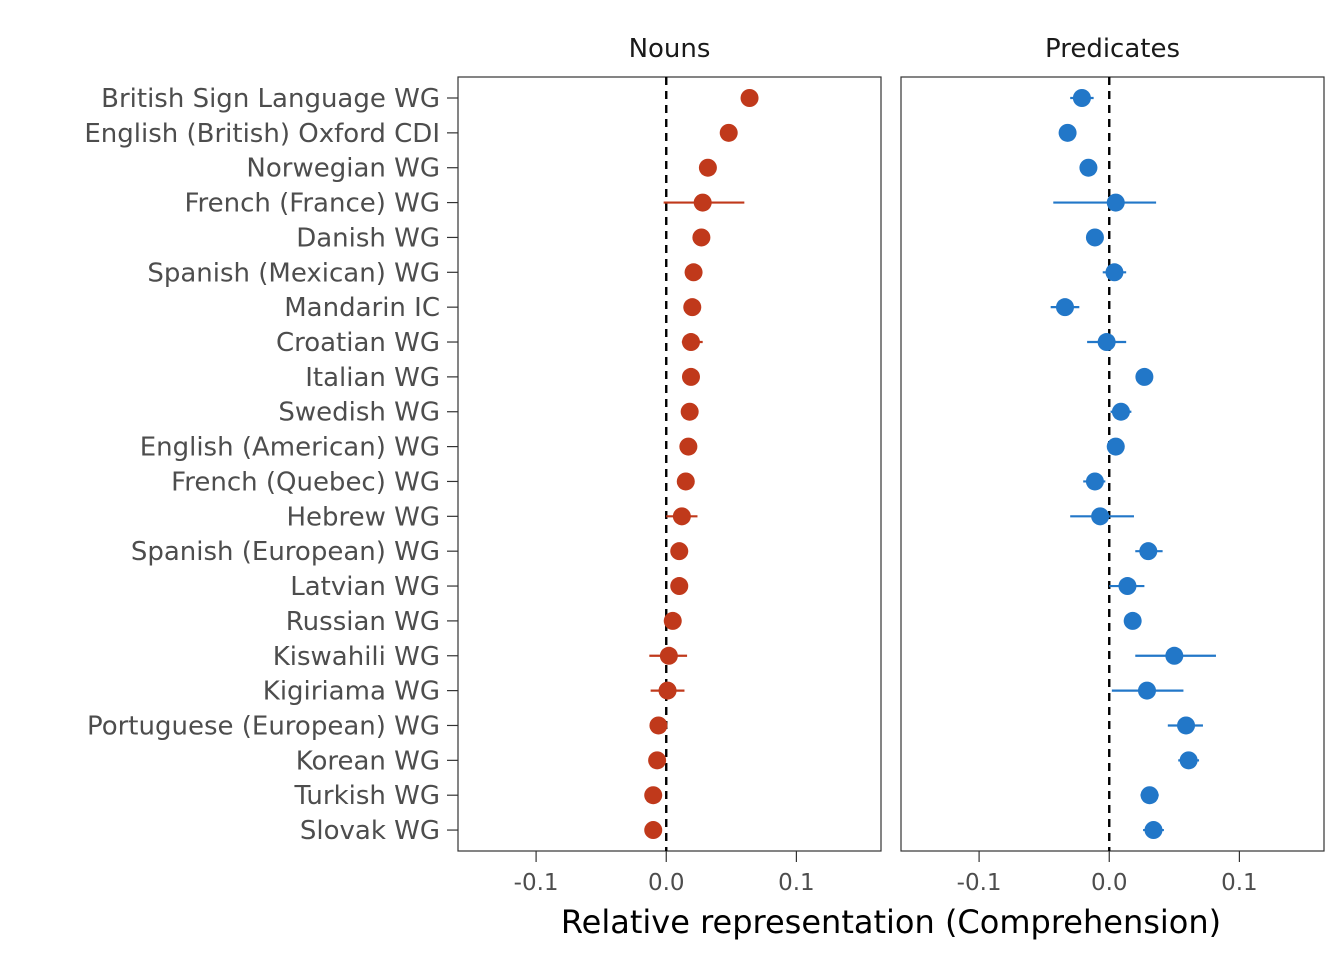 The image size is (1344, 960). What do you see at coordinates (1148, 551) in the screenshot?
I see `point-predicates-spanish-european-wg` at bounding box center [1148, 551].